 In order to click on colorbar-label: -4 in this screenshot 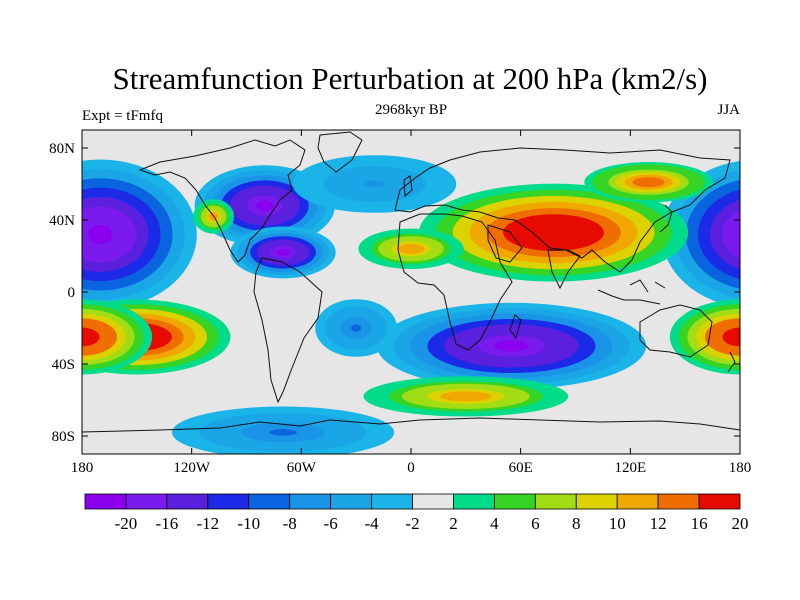, I will do `click(371, 523)`.